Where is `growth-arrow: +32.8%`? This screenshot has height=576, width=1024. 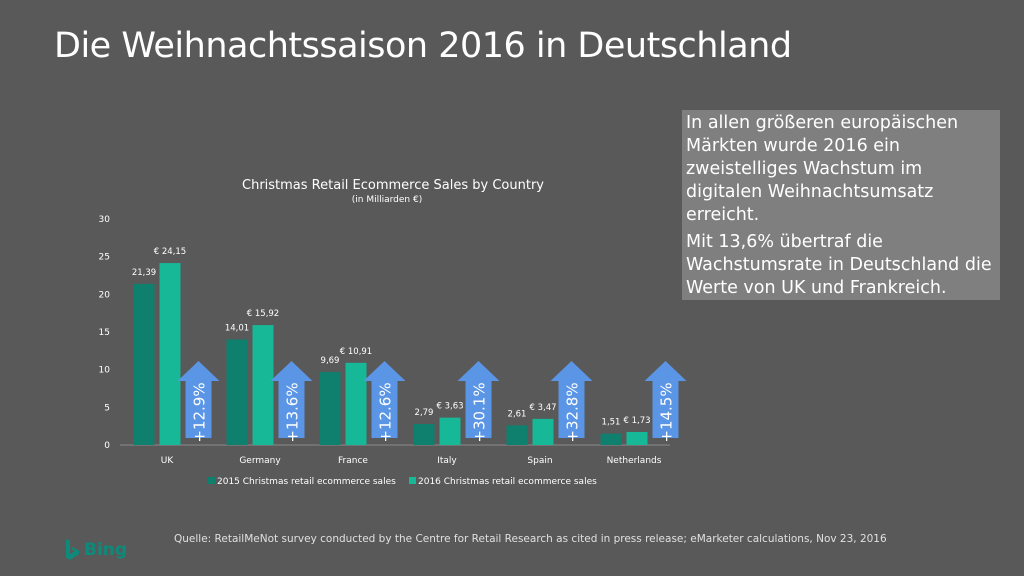 growth-arrow: +32.8% is located at coordinates (571, 402).